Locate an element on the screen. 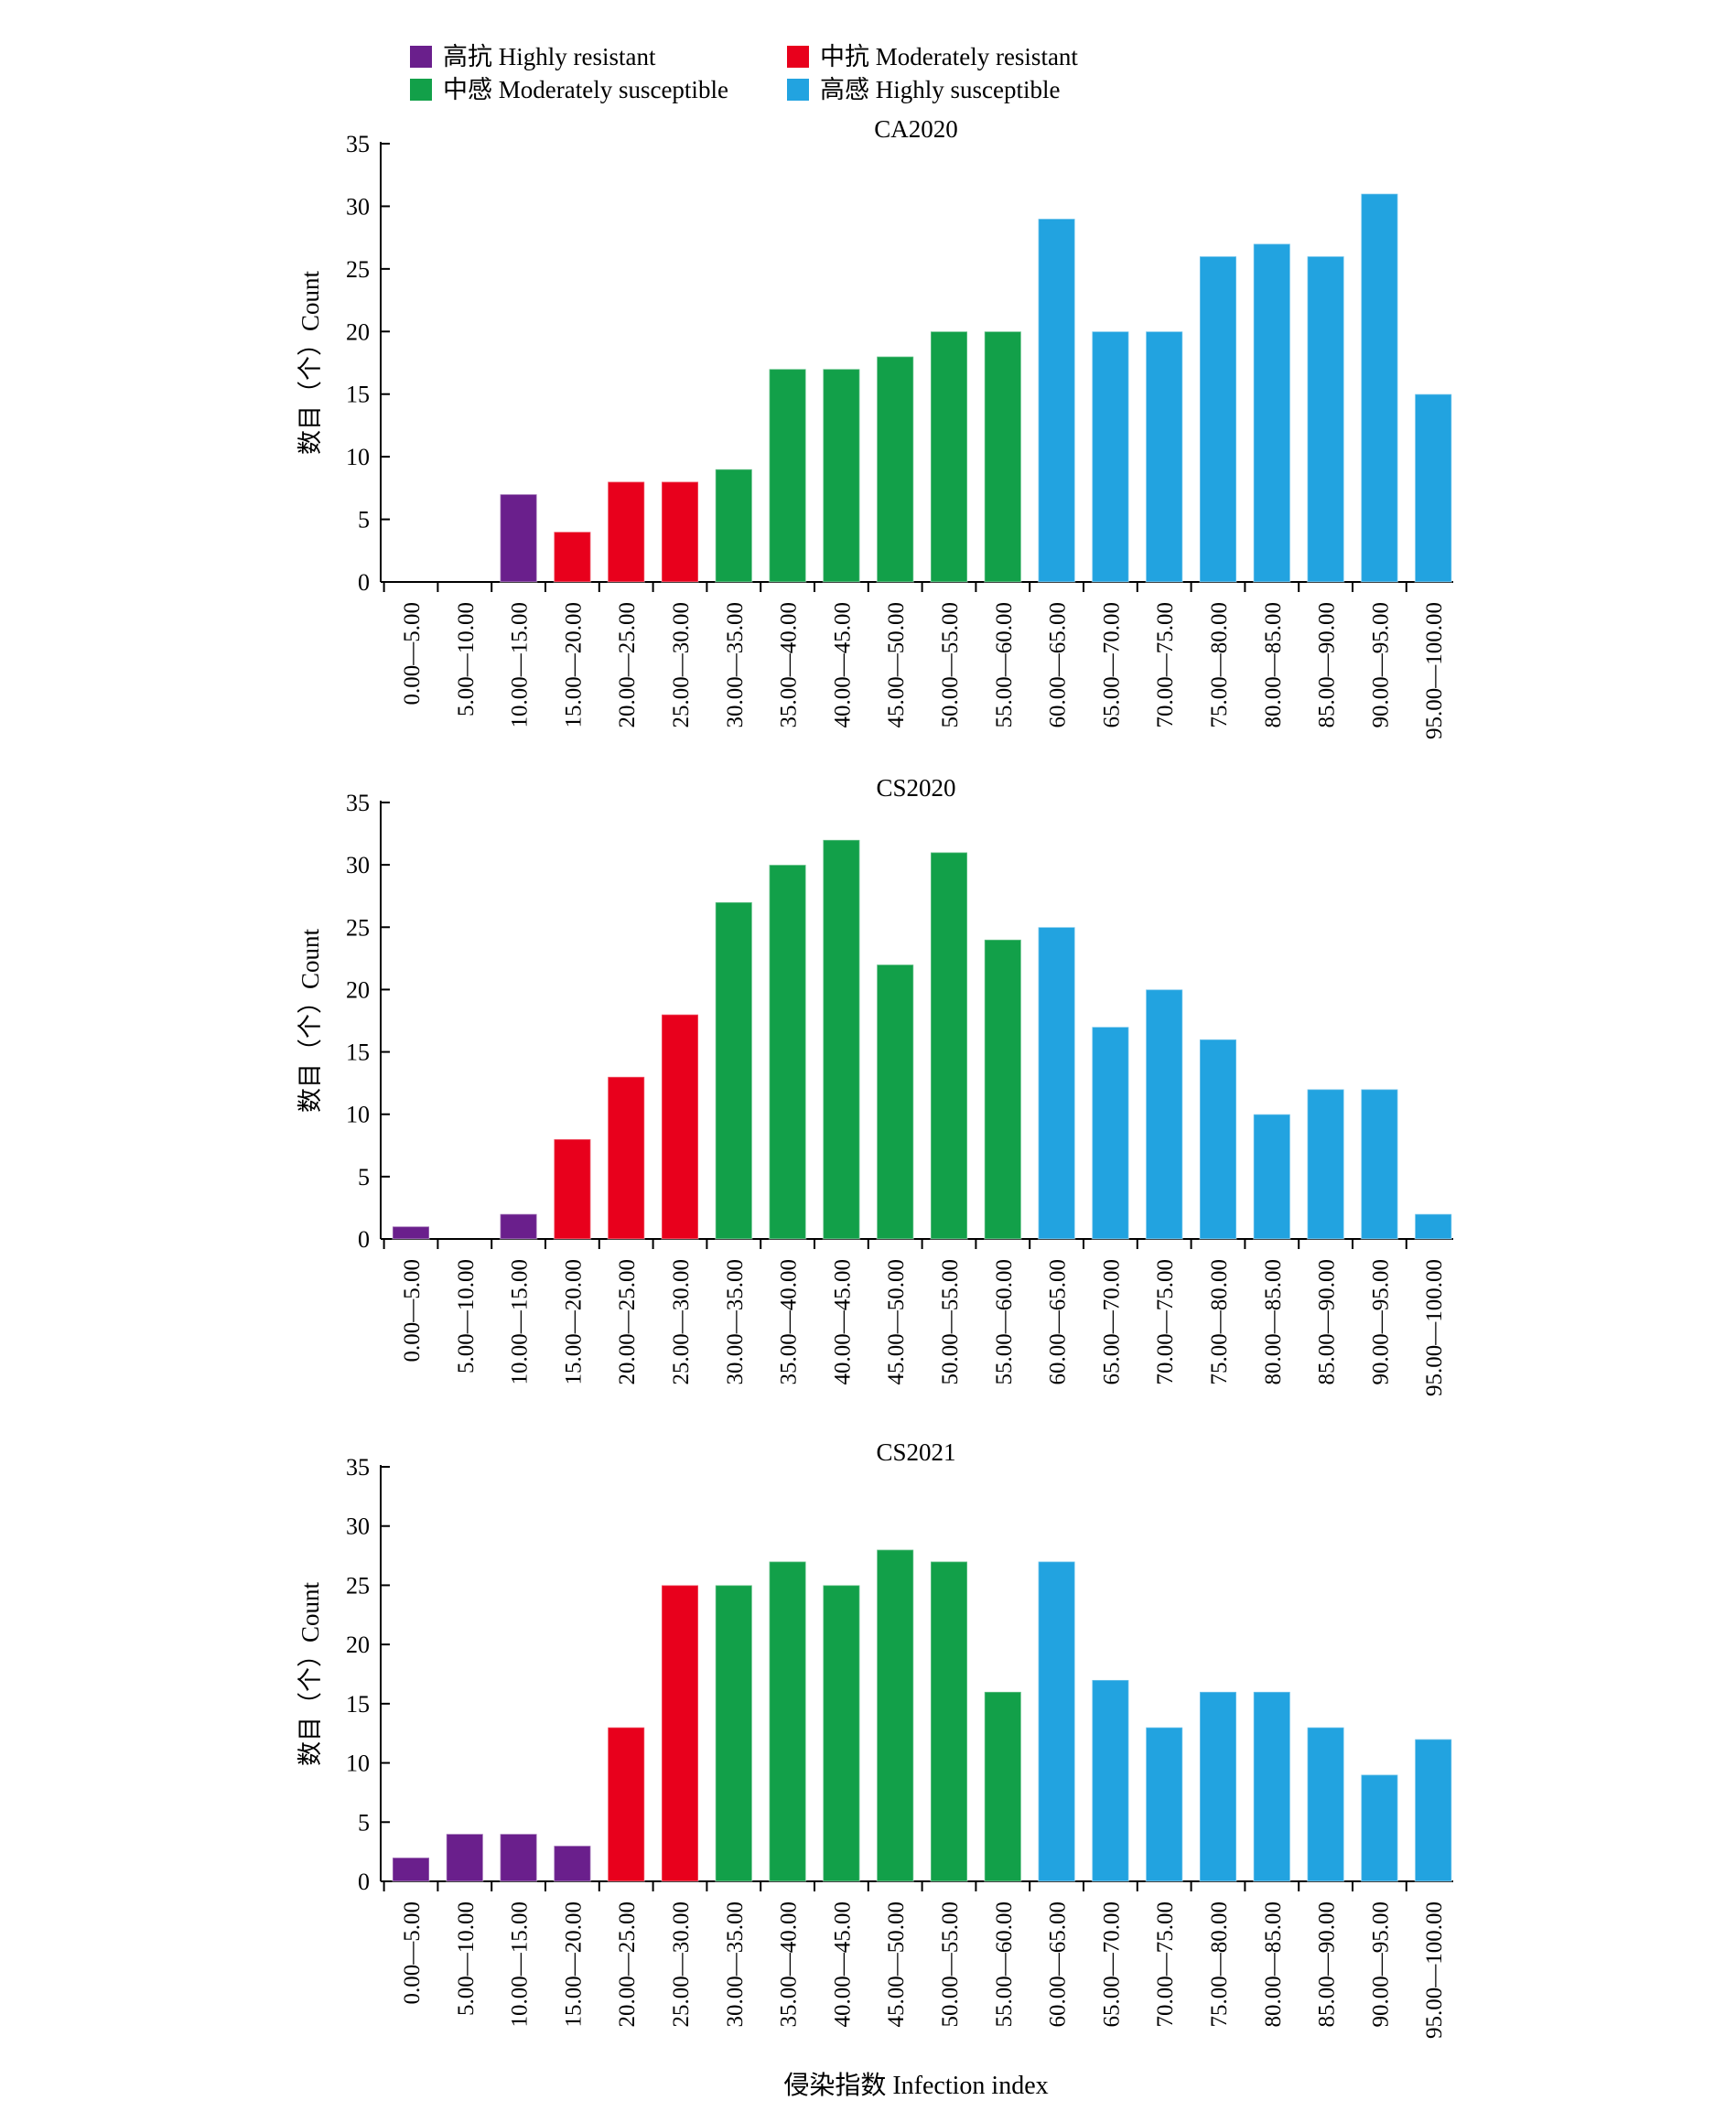  x-tick-label-2-5: 25.00—30.00 is located at coordinates (681, 1964).